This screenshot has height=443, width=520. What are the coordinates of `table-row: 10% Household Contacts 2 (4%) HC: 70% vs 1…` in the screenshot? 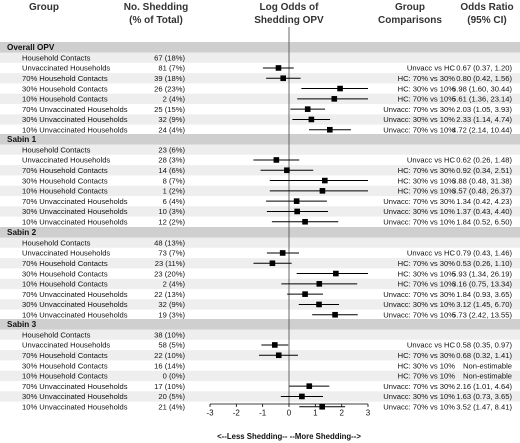 It's located at (267, 284).